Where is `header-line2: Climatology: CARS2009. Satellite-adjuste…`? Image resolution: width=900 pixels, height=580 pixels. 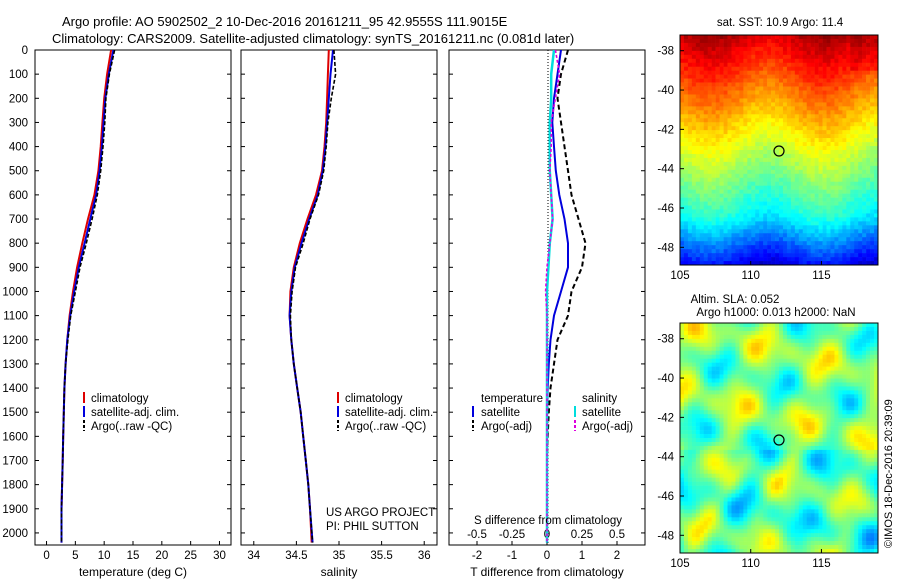 header-line2: Climatology: CARS2009. Satellite-adjuste… is located at coordinates (313, 38).